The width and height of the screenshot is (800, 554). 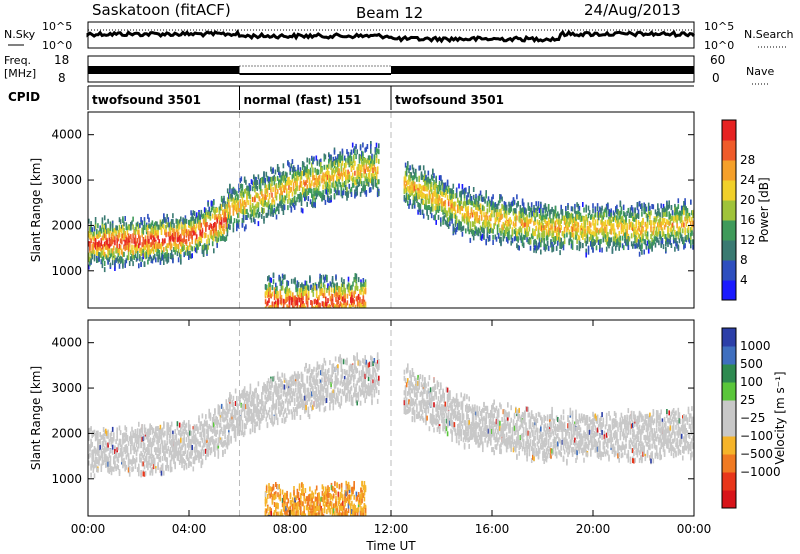 I want to click on colorbar-tick-1: 8, so click(x=744, y=260).